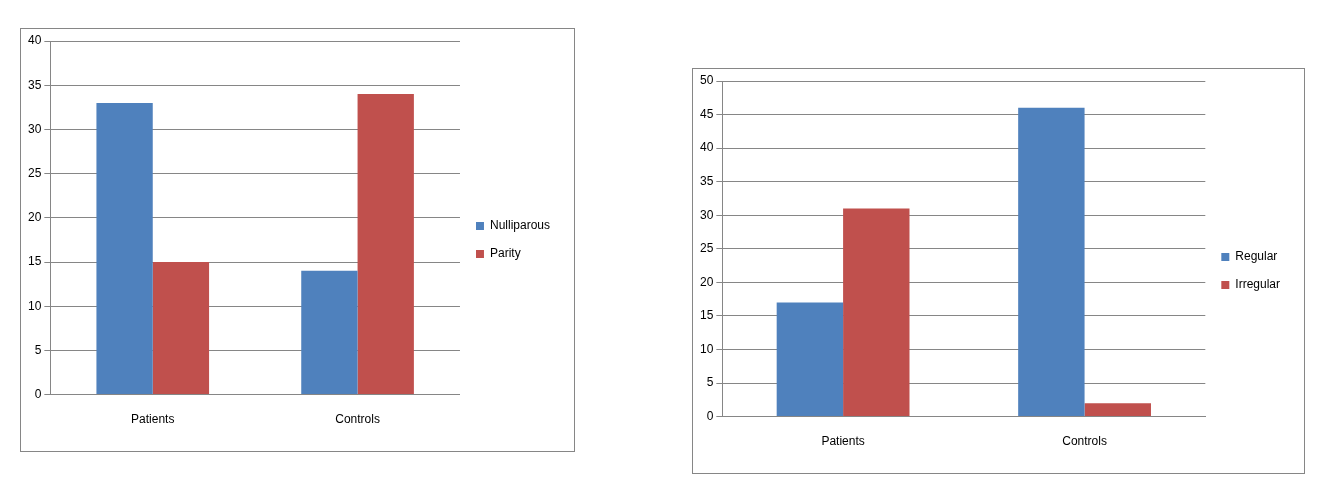 The height and width of the screenshot is (493, 1319). Describe the element at coordinates (505, 253) in the screenshot. I see `legend-label: Parity` at that location.